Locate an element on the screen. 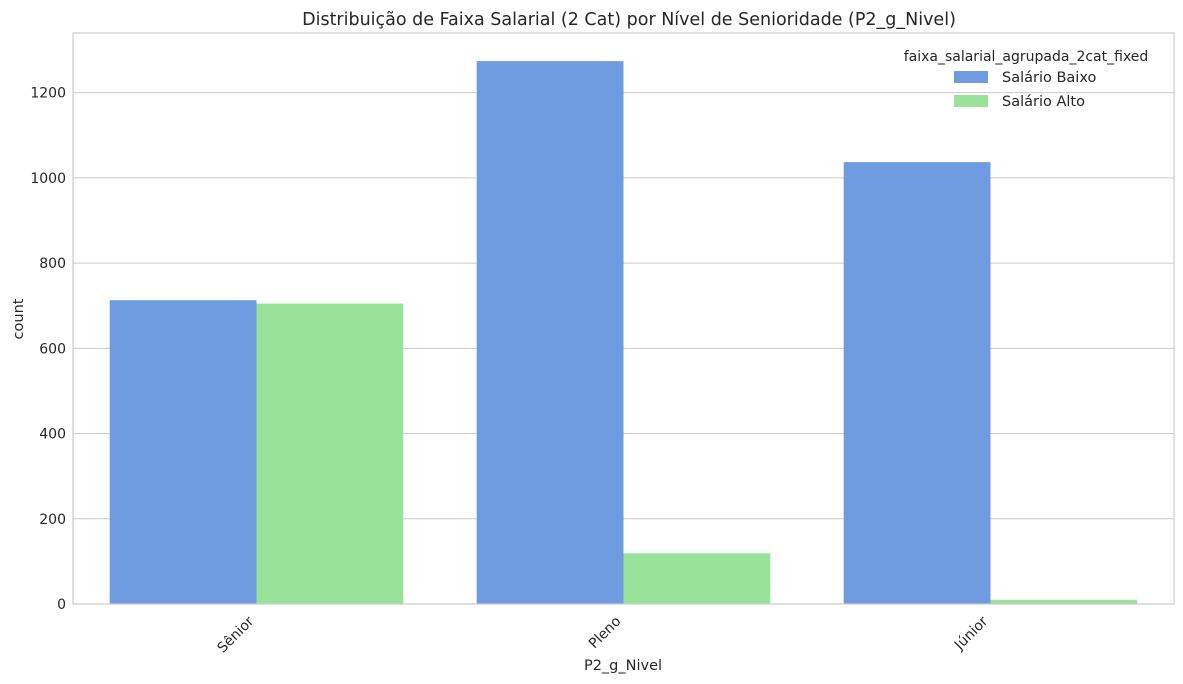  x-tick-label: Pleno is located at coordinates (605, 633).